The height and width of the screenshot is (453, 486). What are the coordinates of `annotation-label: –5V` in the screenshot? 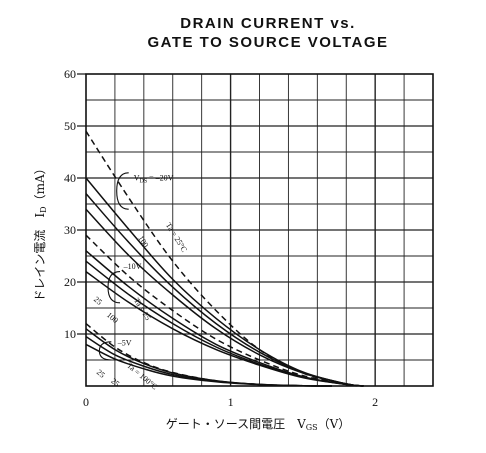 It's located at (124, 342).